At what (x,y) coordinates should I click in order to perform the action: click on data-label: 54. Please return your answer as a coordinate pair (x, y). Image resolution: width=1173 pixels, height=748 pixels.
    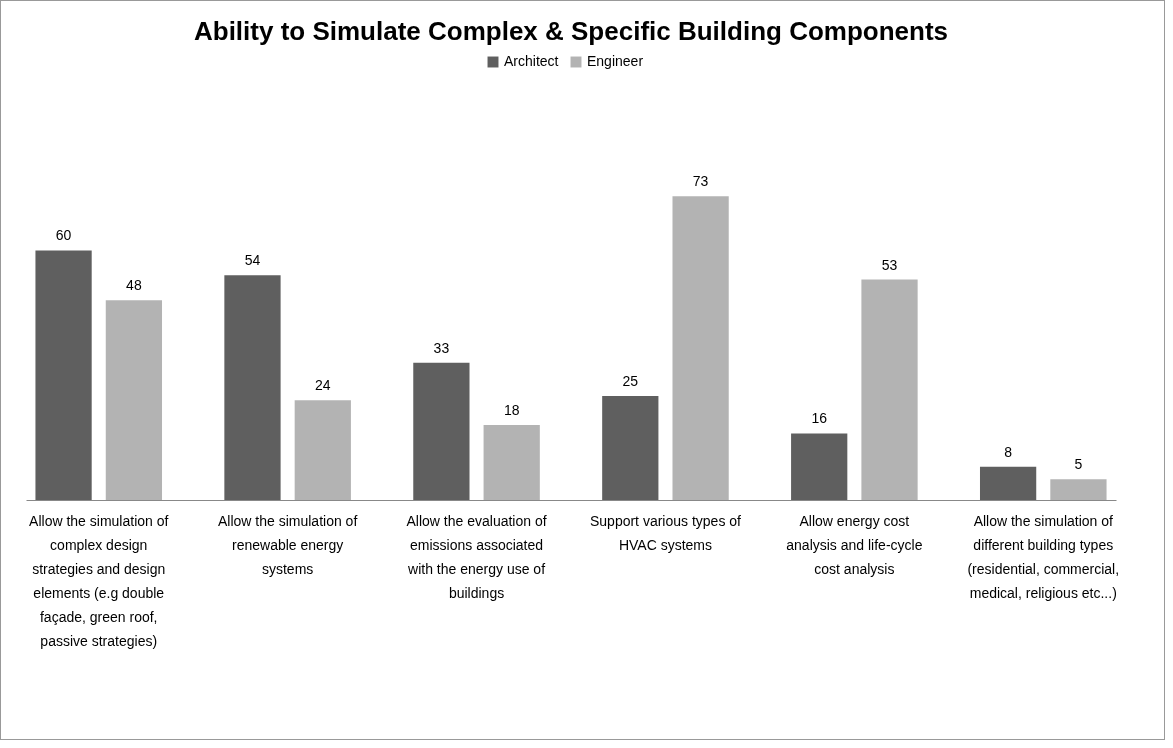
    Looking at the image, I should click on (252, 260).